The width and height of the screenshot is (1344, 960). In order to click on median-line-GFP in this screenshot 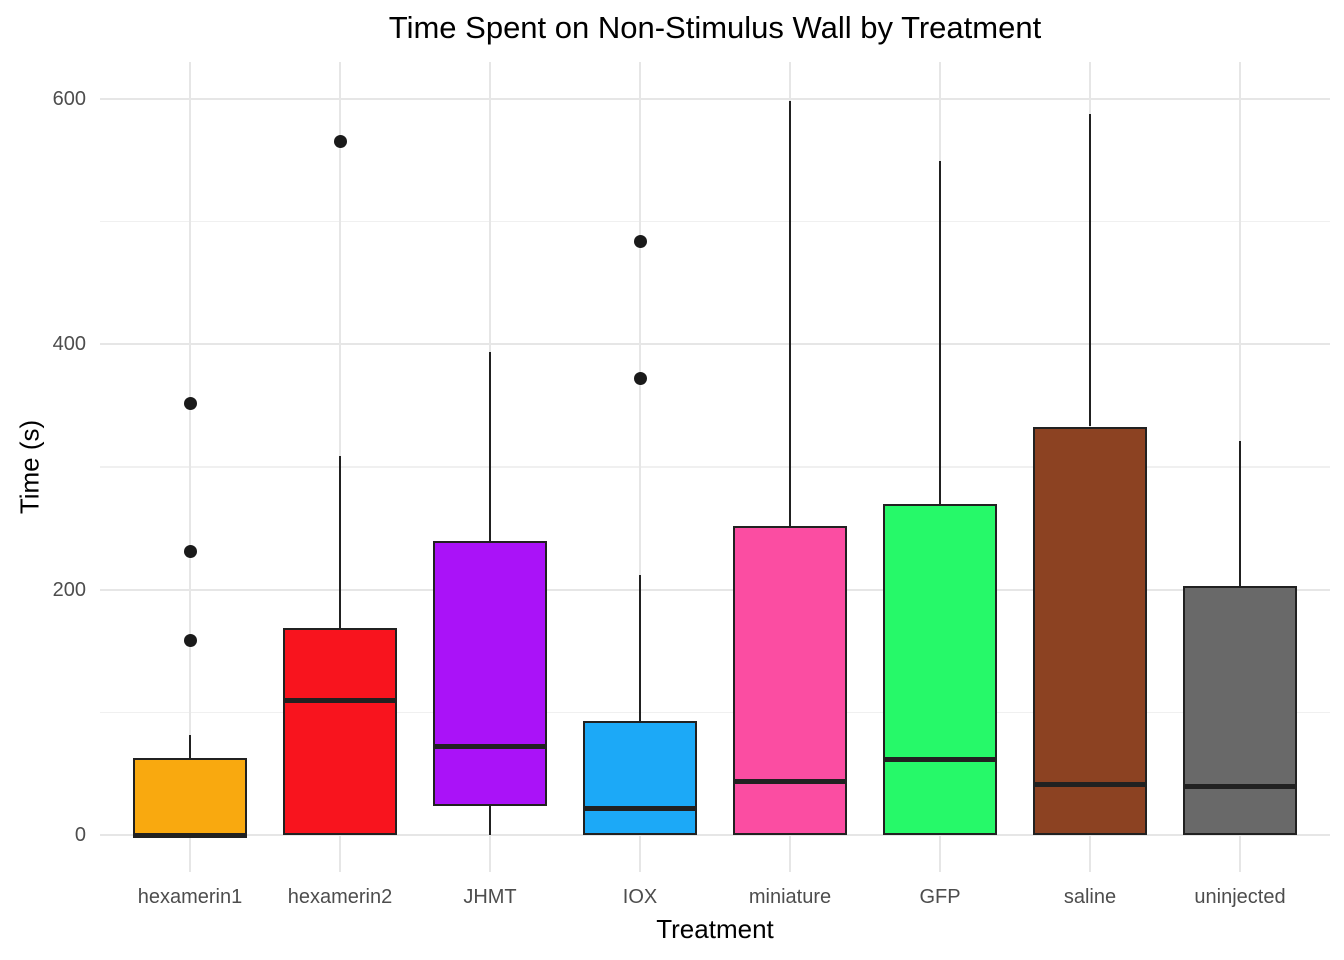, I will do `click(940, 759)`.